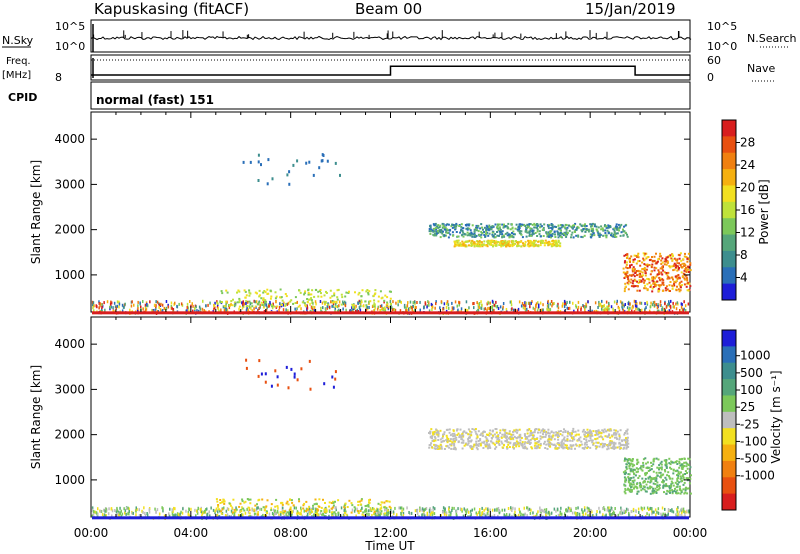 The height and width of the screenshot is (554, 800). I want to click on nsearch-tick-top: 10^5, so click(722, 26).